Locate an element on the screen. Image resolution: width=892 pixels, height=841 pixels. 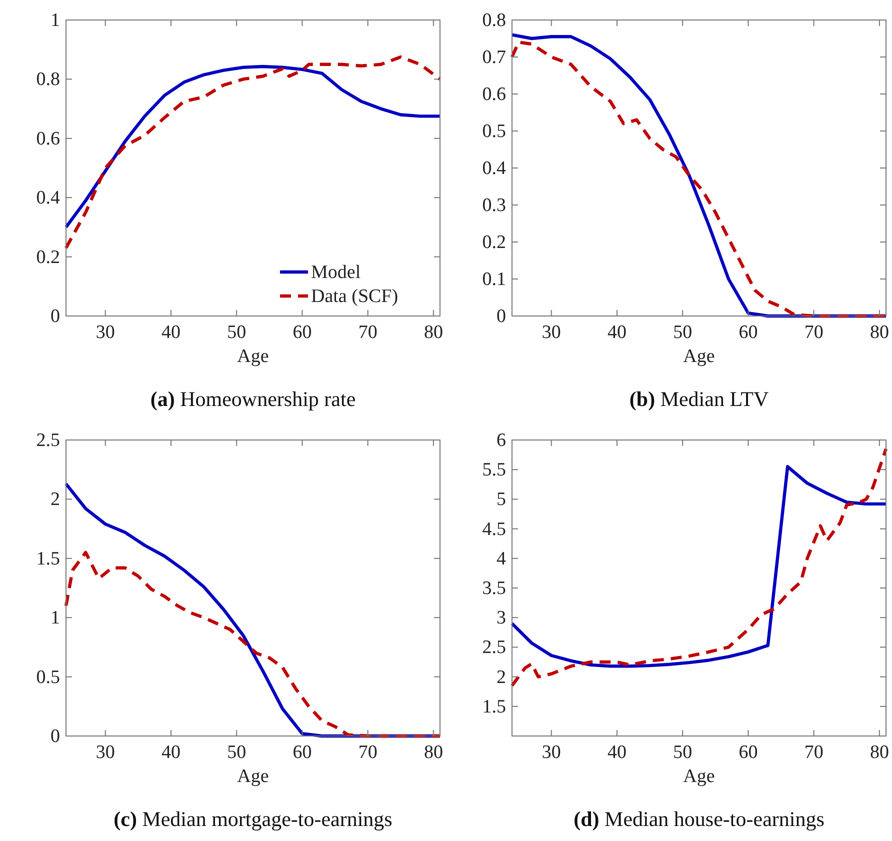
text: (a) Homeownership rate is located at coordinates (253, 399).